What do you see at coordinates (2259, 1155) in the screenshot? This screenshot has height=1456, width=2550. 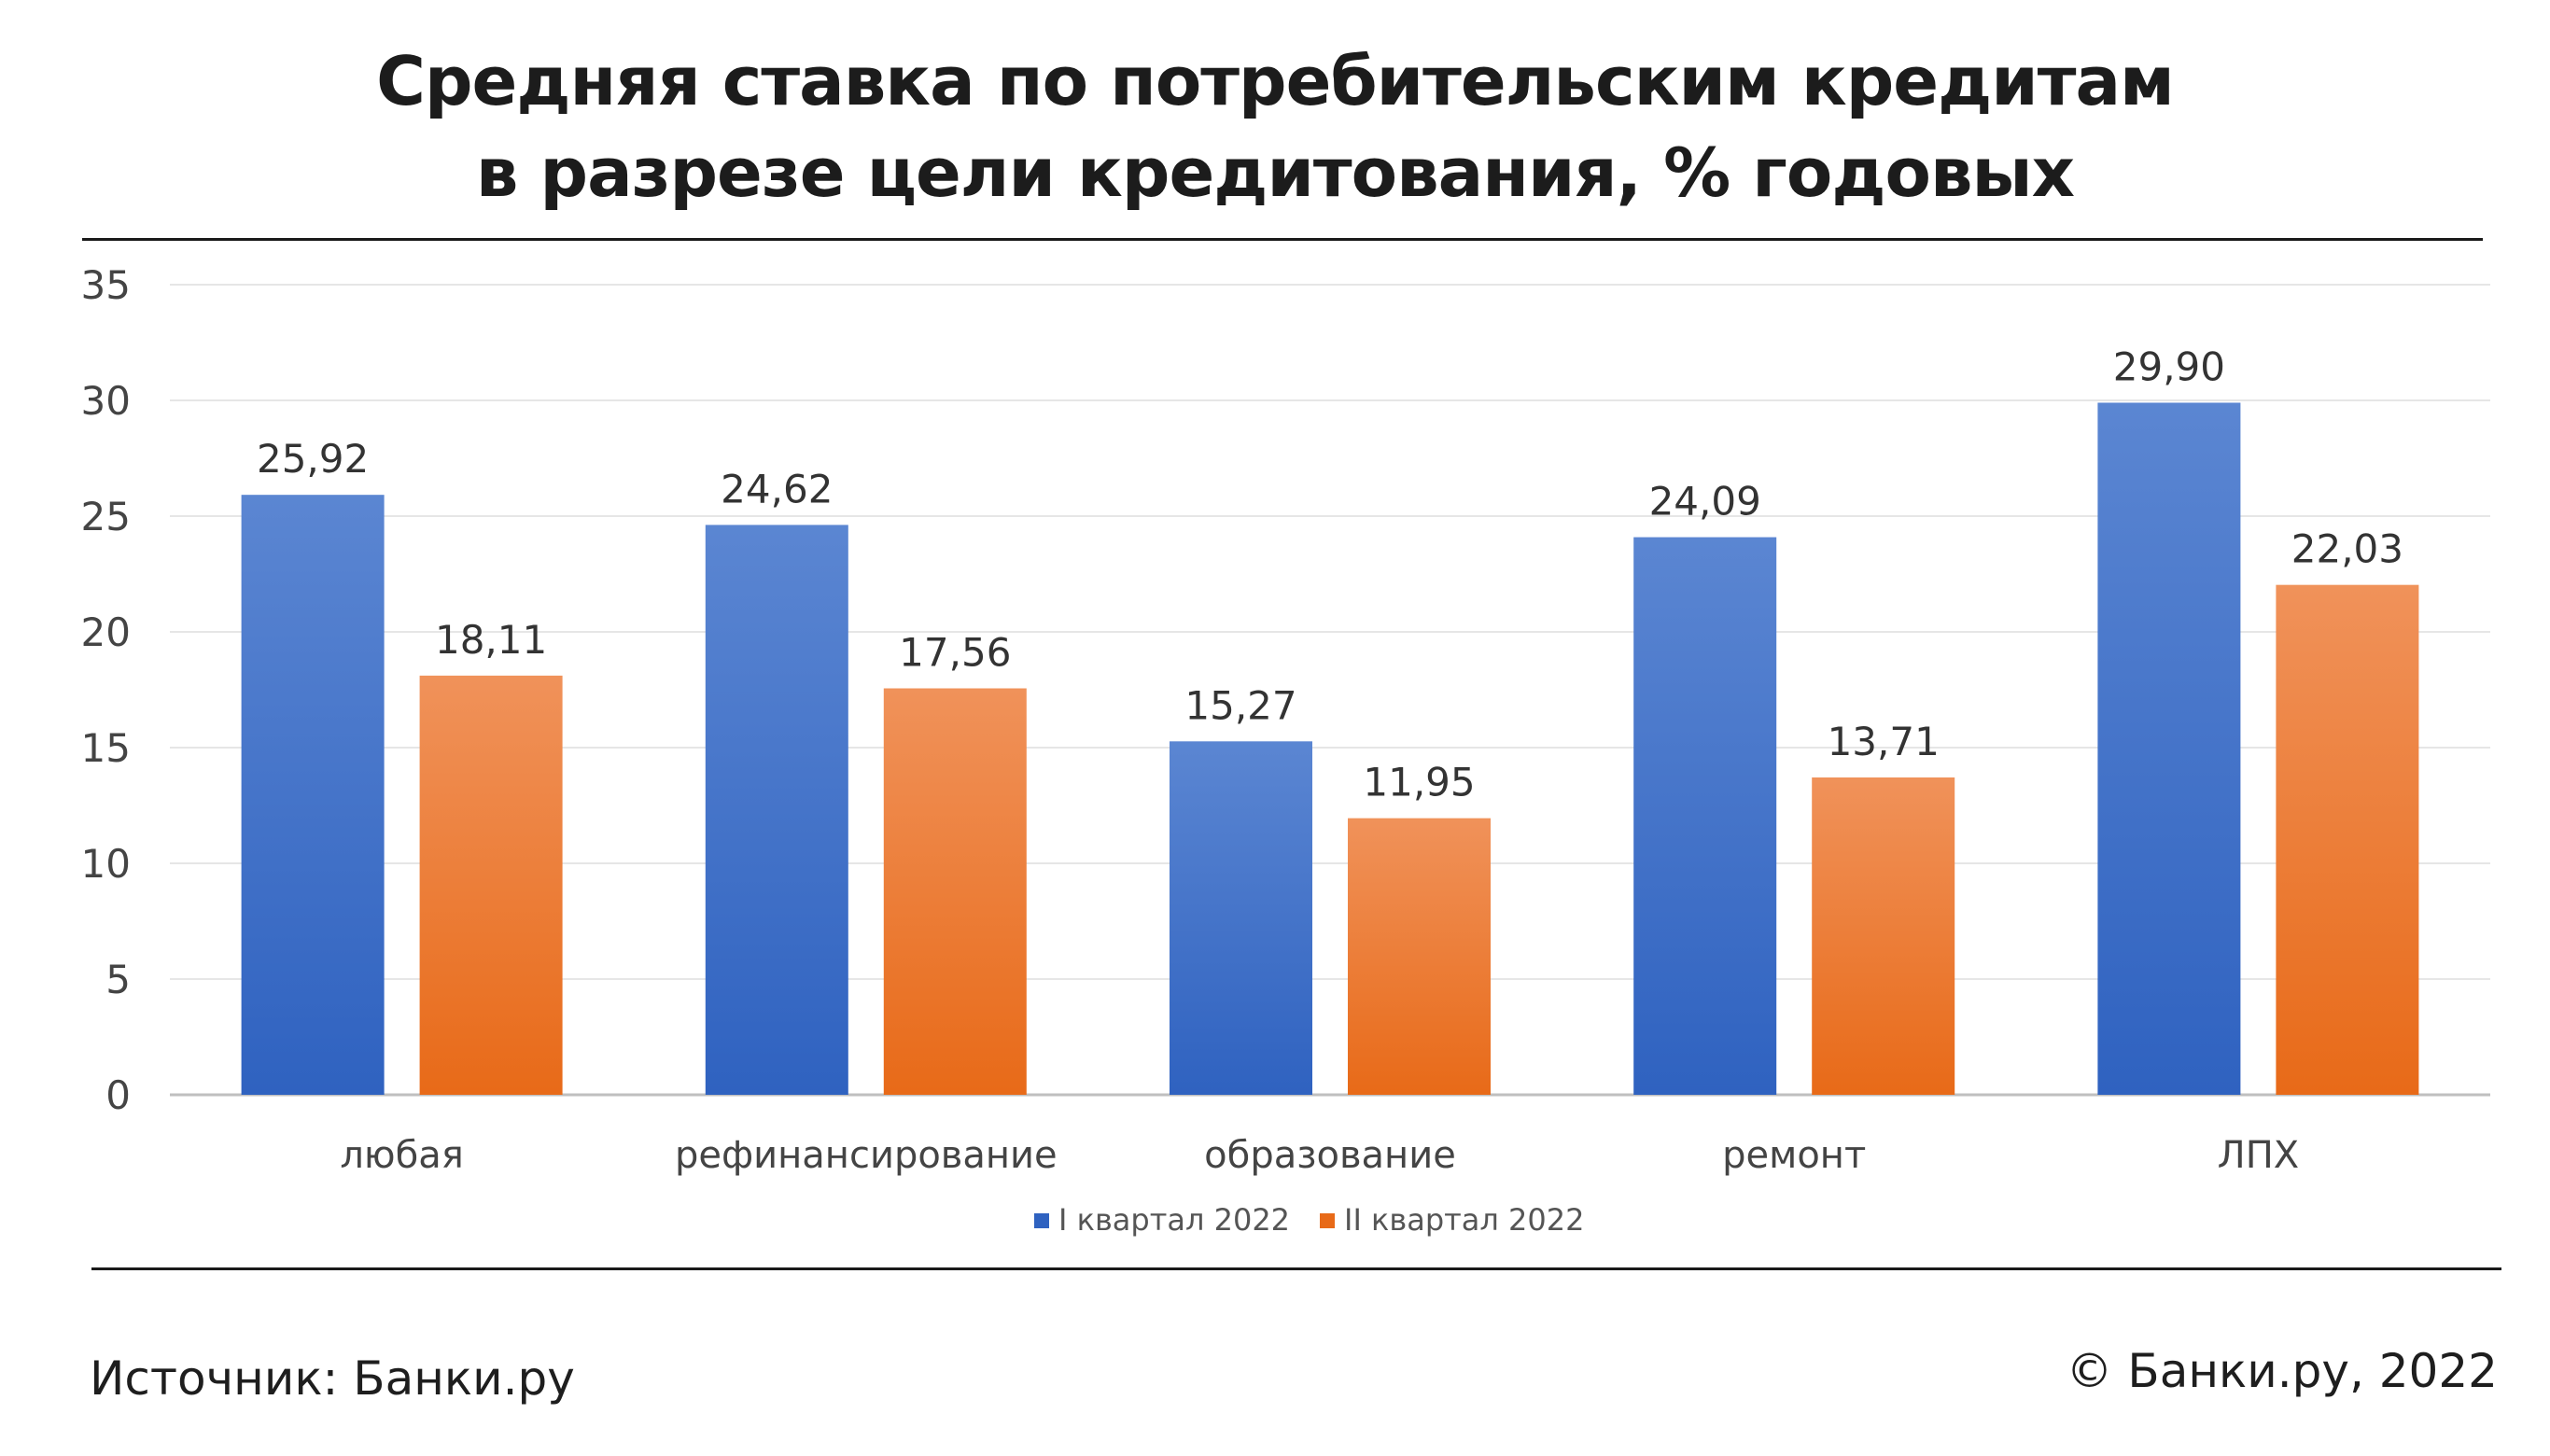 I see `x-tick-label: ЛПХ` at bounding box center [2259, 1155].